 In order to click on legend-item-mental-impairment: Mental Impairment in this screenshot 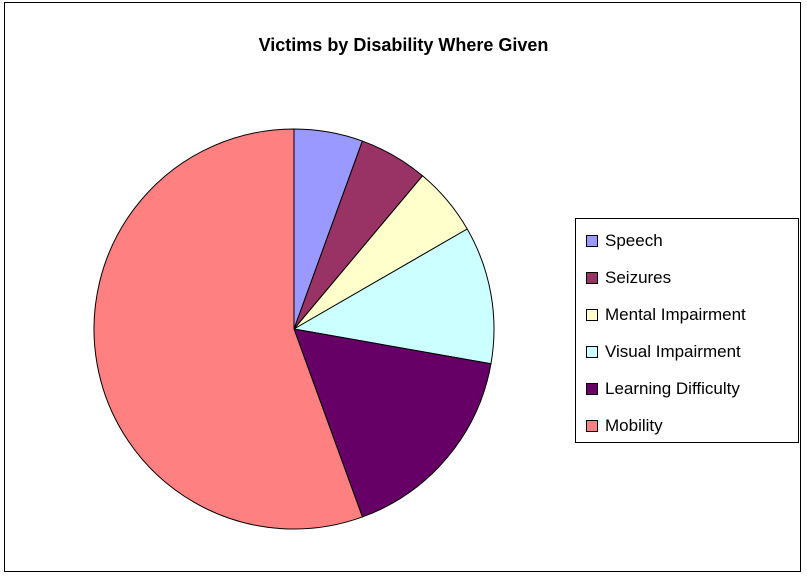, I will do `click(666, 315)`.